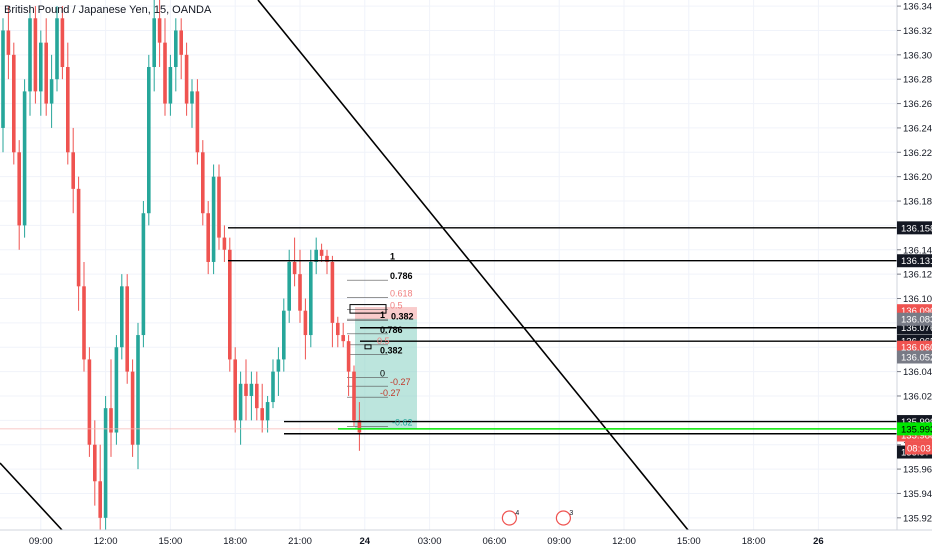 This screenshot has height=555, width=932. Describe the element at coordinates (391, 330) in the screenshot. I see `fib-level-label: 0.786` at that location.